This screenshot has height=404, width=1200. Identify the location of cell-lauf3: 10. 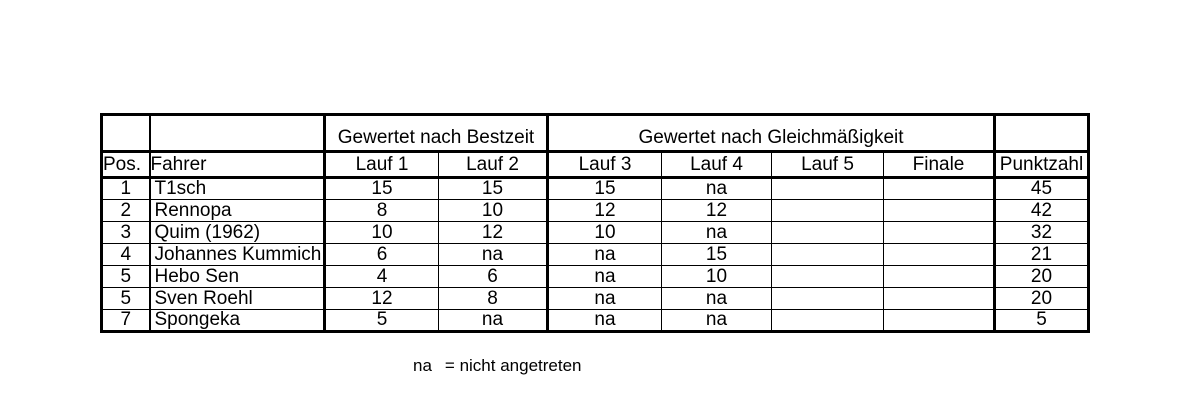
(604, 232).